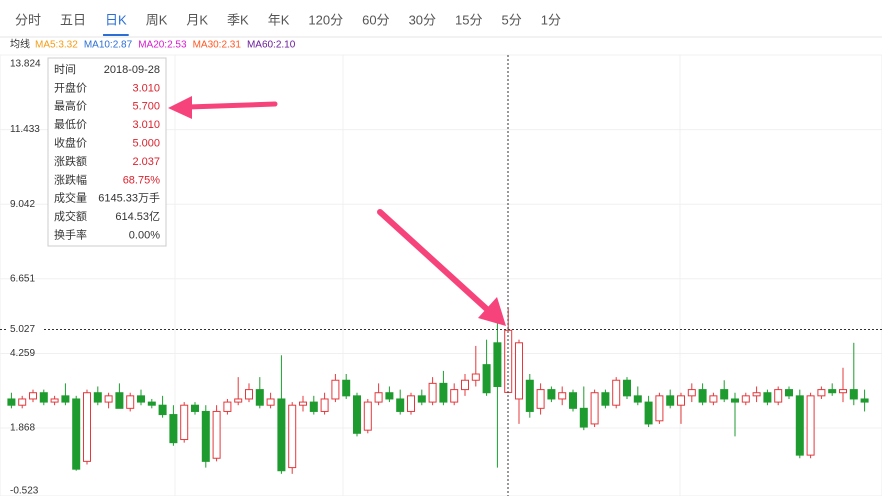 The width and height of the screenshot is (882, 501). I want to click on tooltip-value: 3.010, so click(146, 88).